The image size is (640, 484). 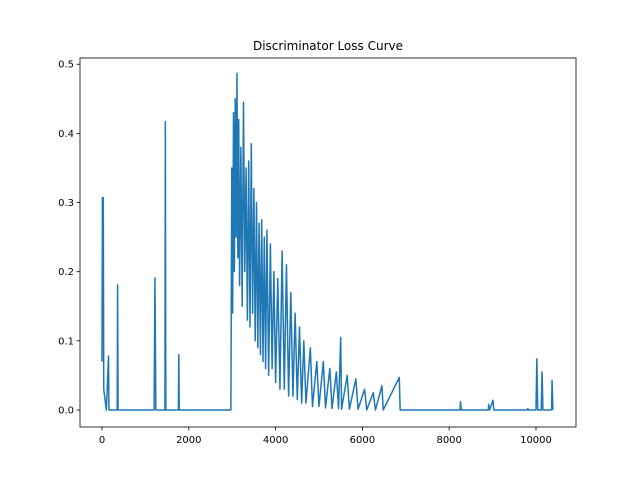 I want to click on chart-title: Discriminator Loss Curve, so click(x=328, y=46).